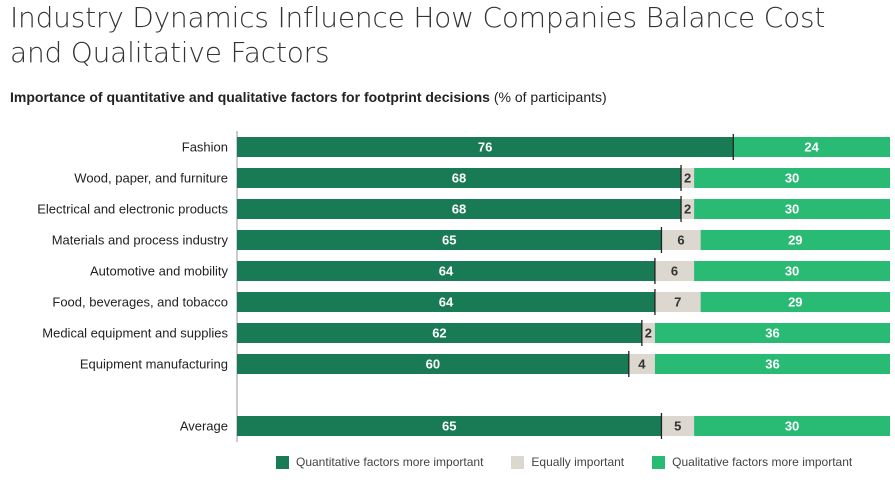 The height and width of the screenshot is (485, 895). What do you see at coordinates (518, 462) in the screenshot?
I see `legend-swatch-equal` at bounding box center [518, 462].